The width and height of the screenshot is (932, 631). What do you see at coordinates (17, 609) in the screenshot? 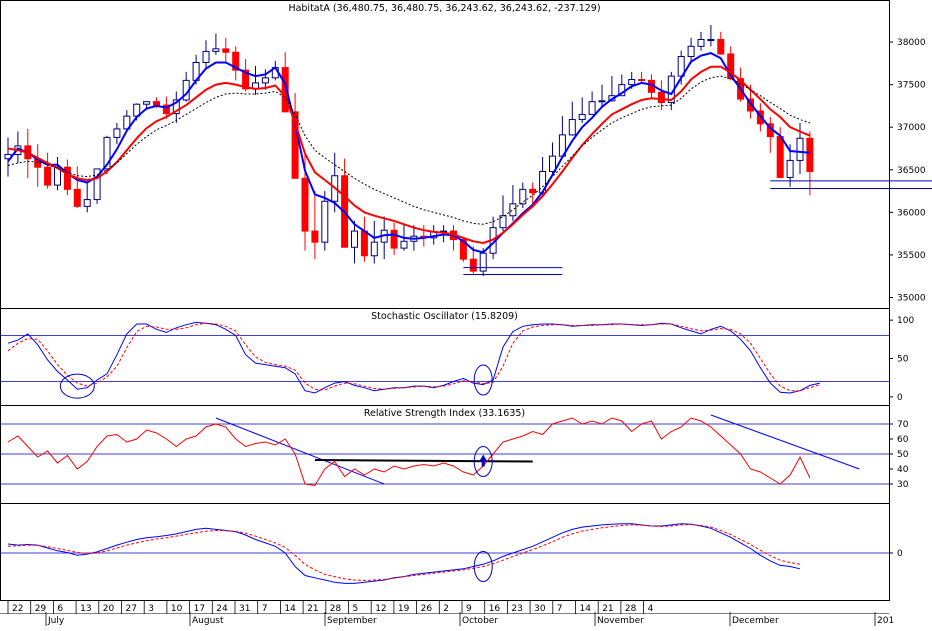
I see `x-tick-label: 22` at bounding box center [17, 609].